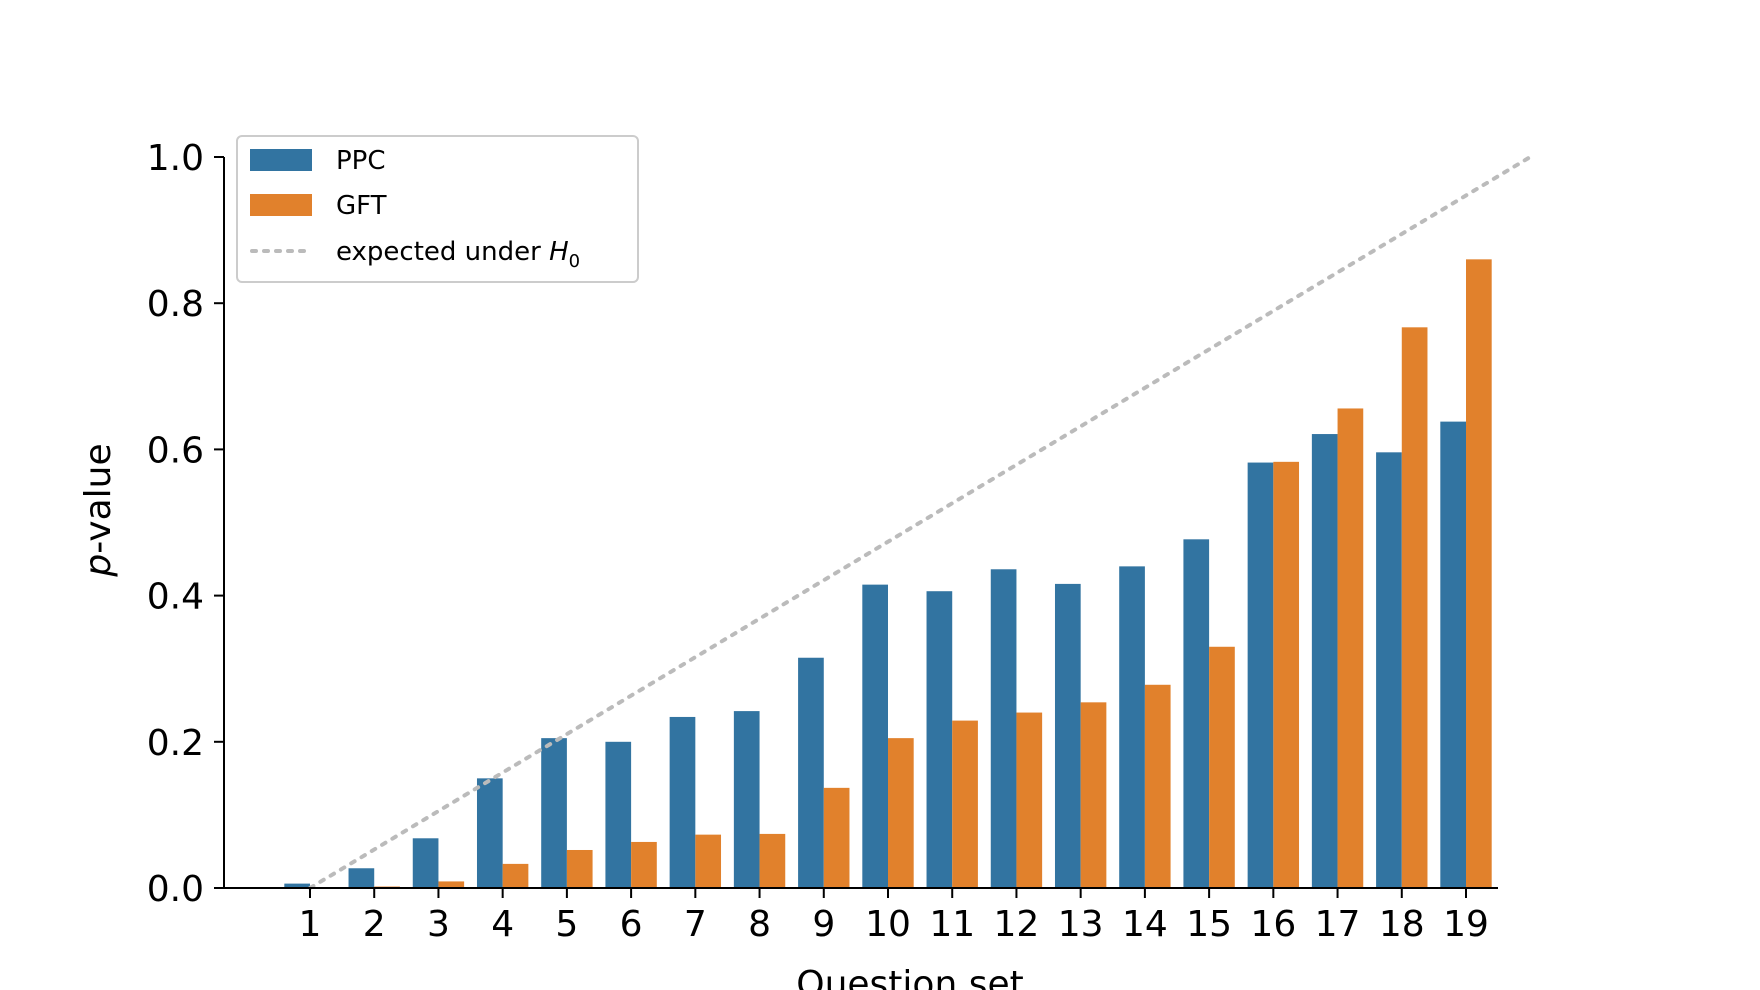 The image size is (1760, 990). I want to click on x-tick-label-11: 11, so click(952, 924).